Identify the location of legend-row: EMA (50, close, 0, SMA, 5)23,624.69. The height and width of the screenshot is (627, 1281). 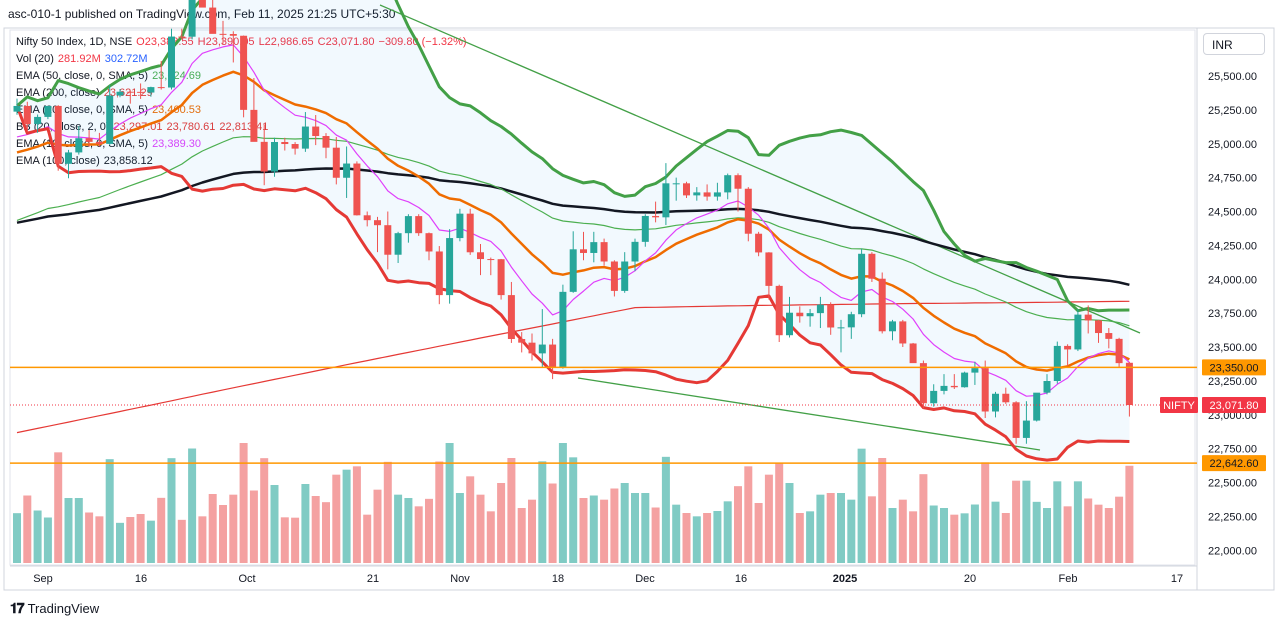
(241, 76).